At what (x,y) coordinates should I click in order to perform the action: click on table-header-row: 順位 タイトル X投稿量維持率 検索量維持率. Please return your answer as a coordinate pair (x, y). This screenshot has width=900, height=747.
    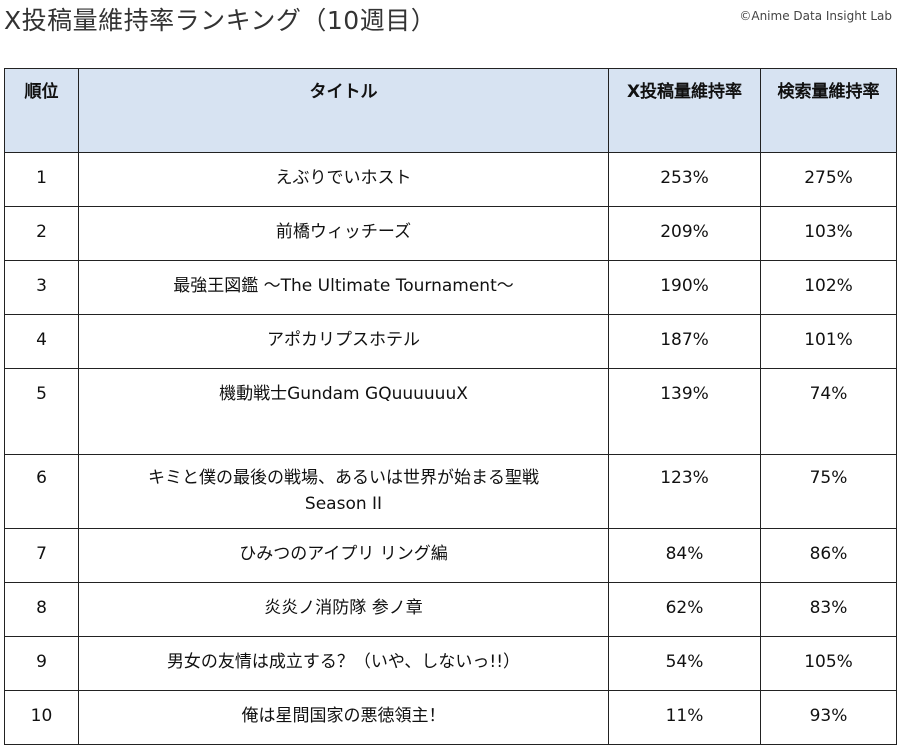
    Looking at the image, I should click on (450, 110).